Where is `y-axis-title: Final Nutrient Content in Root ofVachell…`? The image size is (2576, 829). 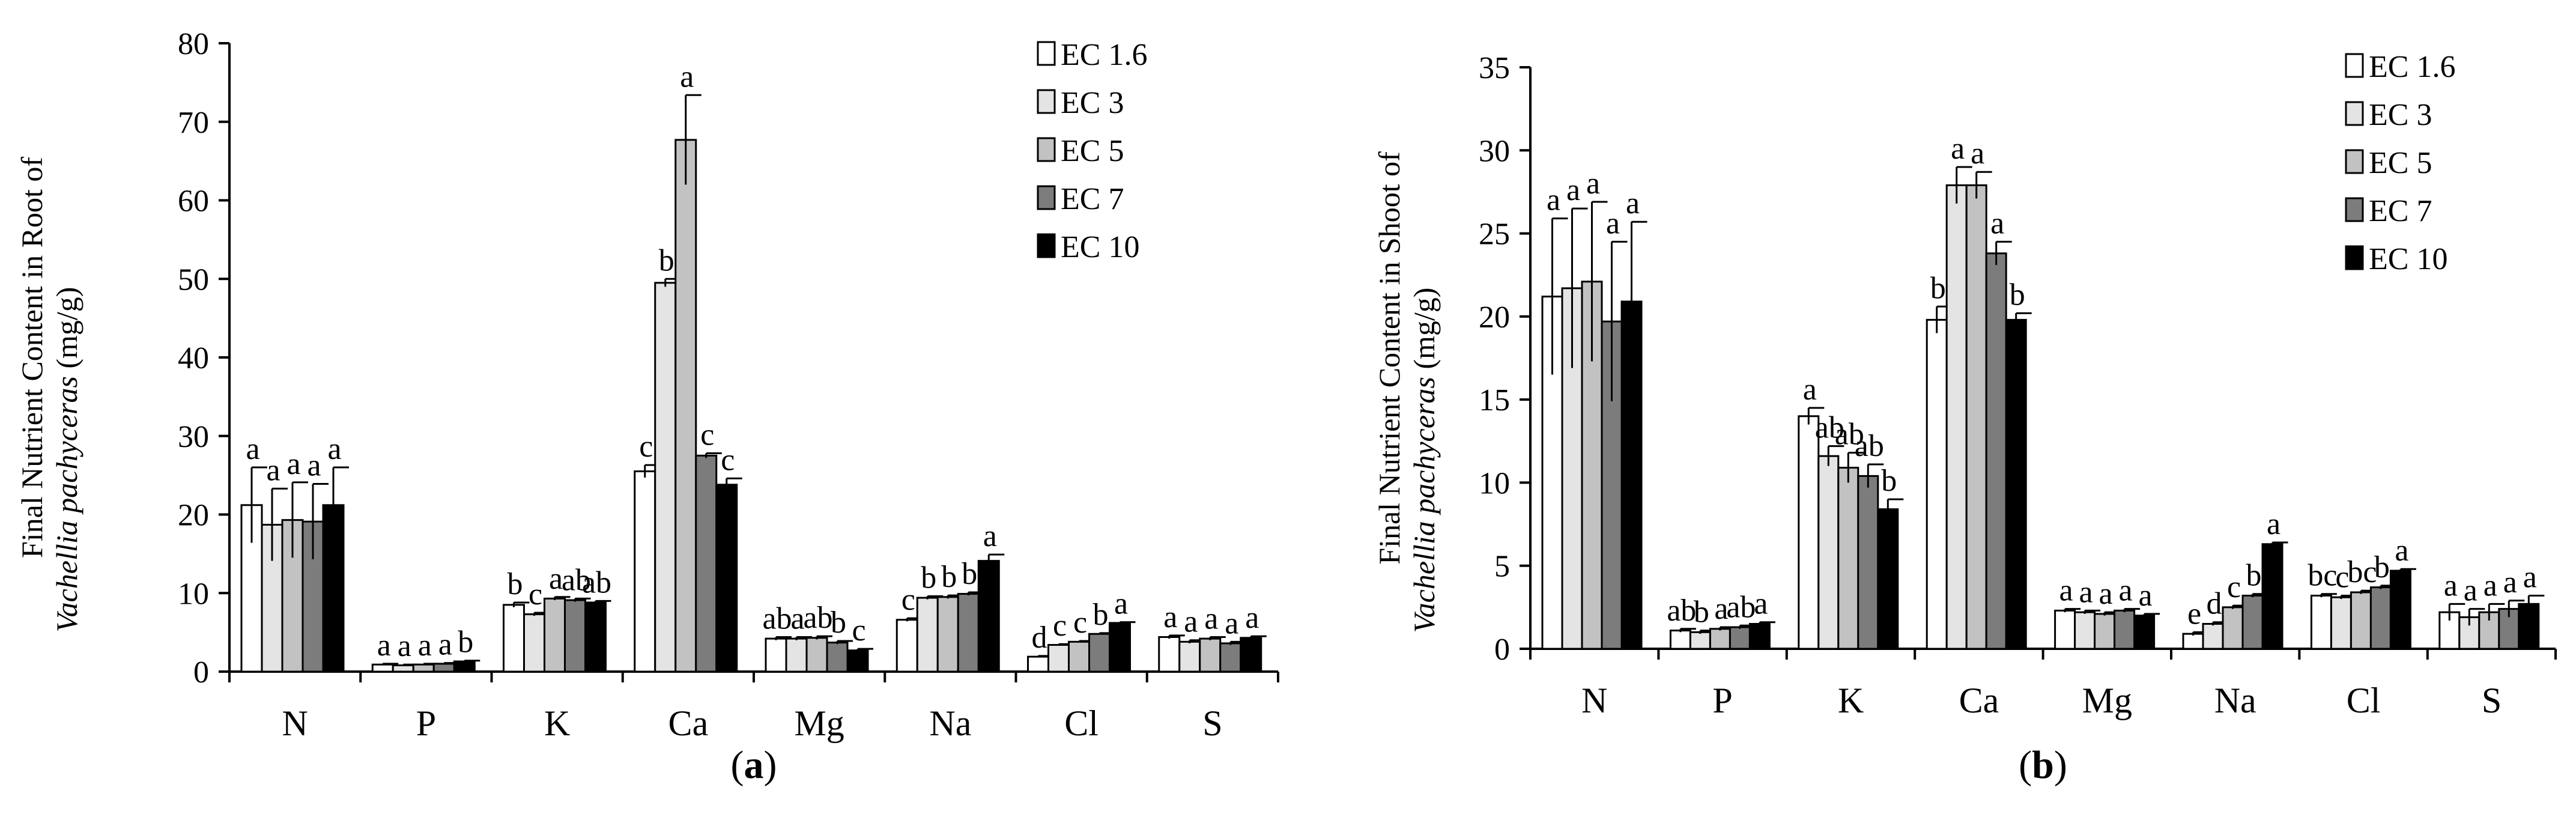 y-axis-title: Final Nutrient Content in Root ofVachell… is located at coordinates (49, 395).